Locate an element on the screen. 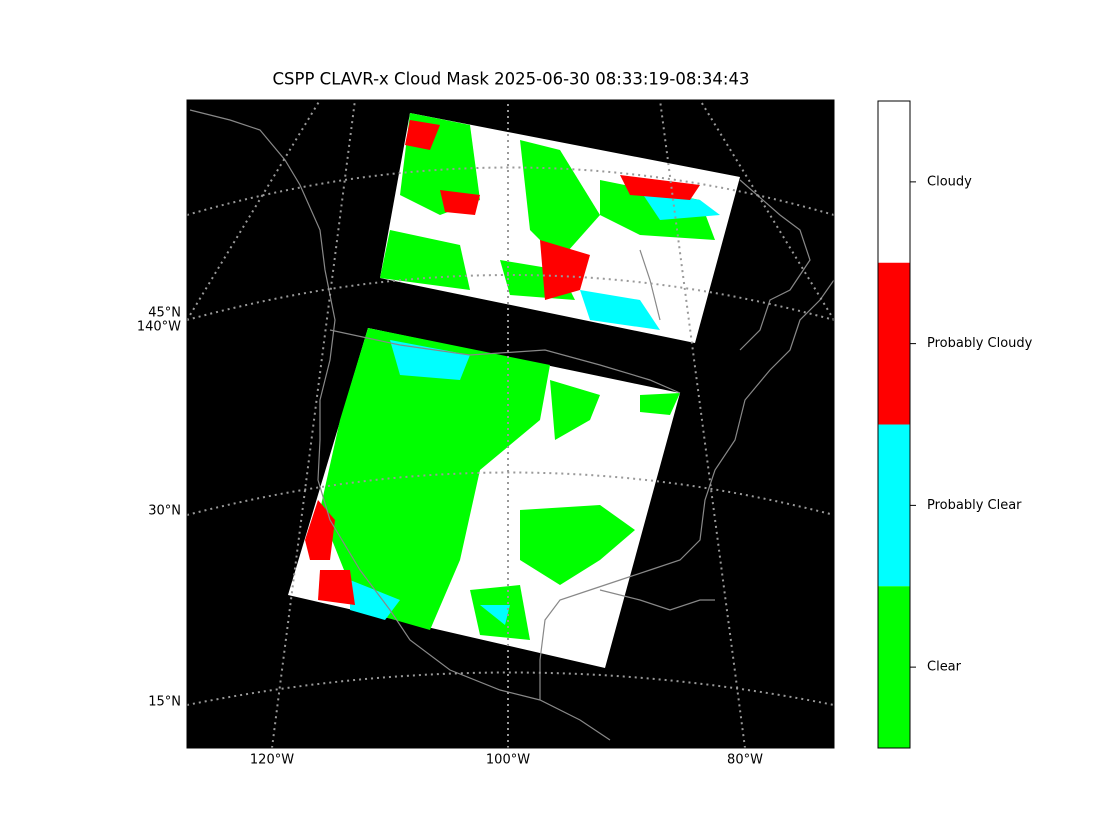 This screenshot has width=1120, height=840. colorbar-label: Cloudy is located at coordinates (949, 181).